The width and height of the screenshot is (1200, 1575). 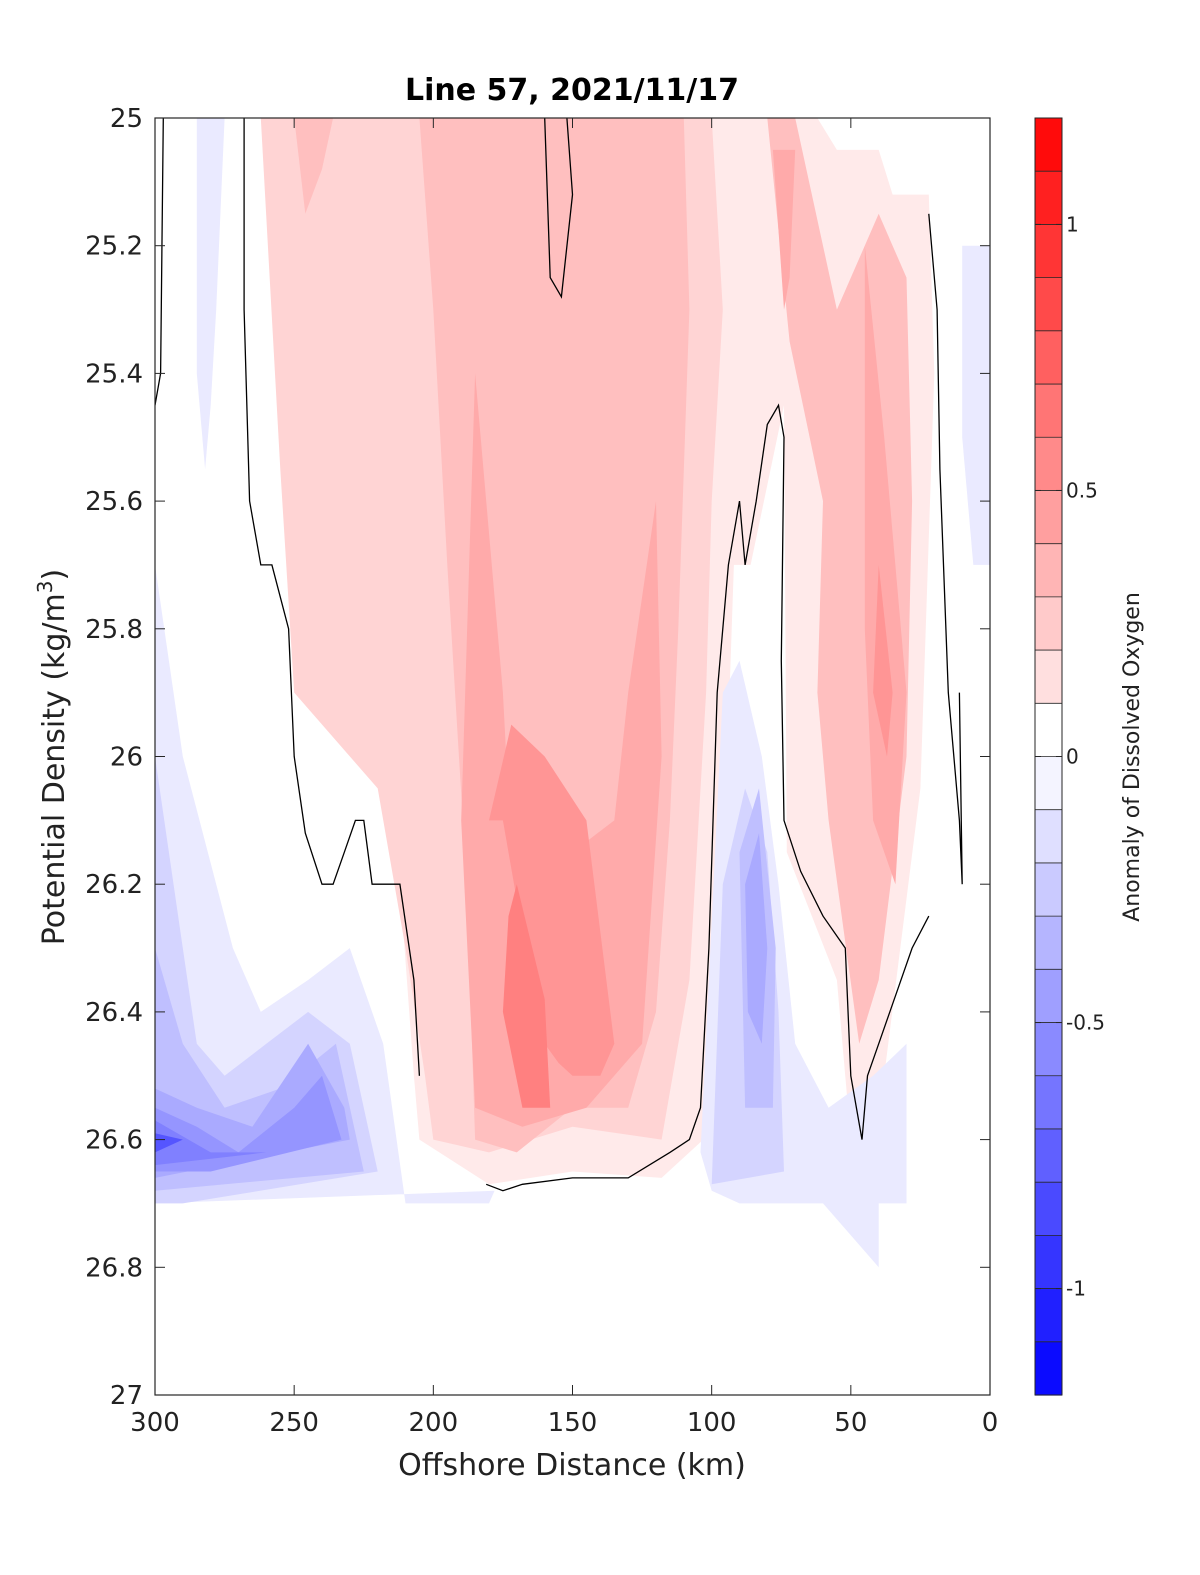 I want to click on x-tick-label: 50, so click(x=850, y=1423).